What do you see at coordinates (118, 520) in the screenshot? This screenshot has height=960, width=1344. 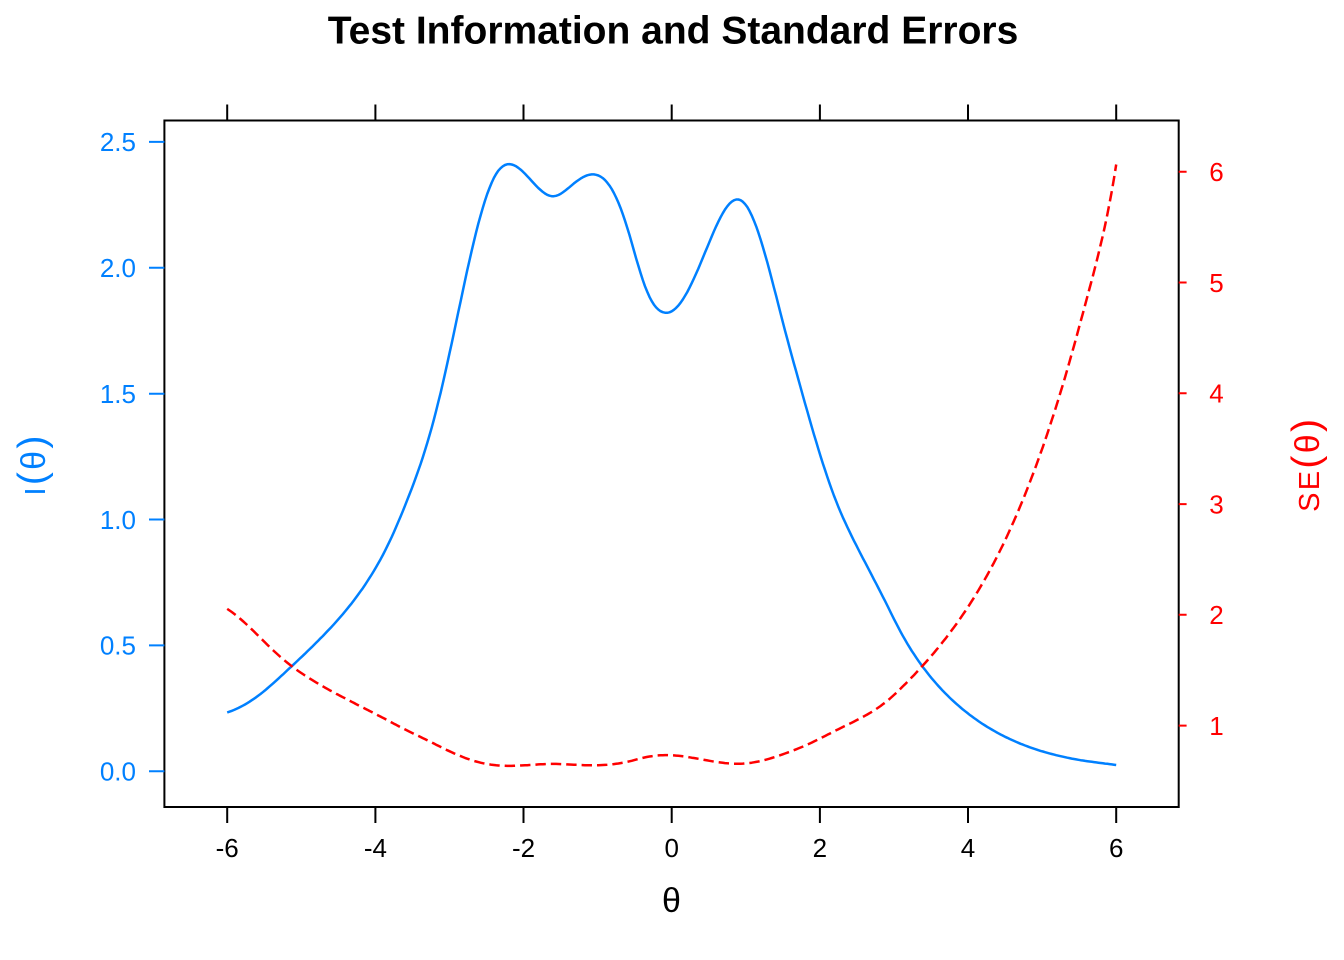 I see `svg-text: 1.0` at bounding box center [118, 520].